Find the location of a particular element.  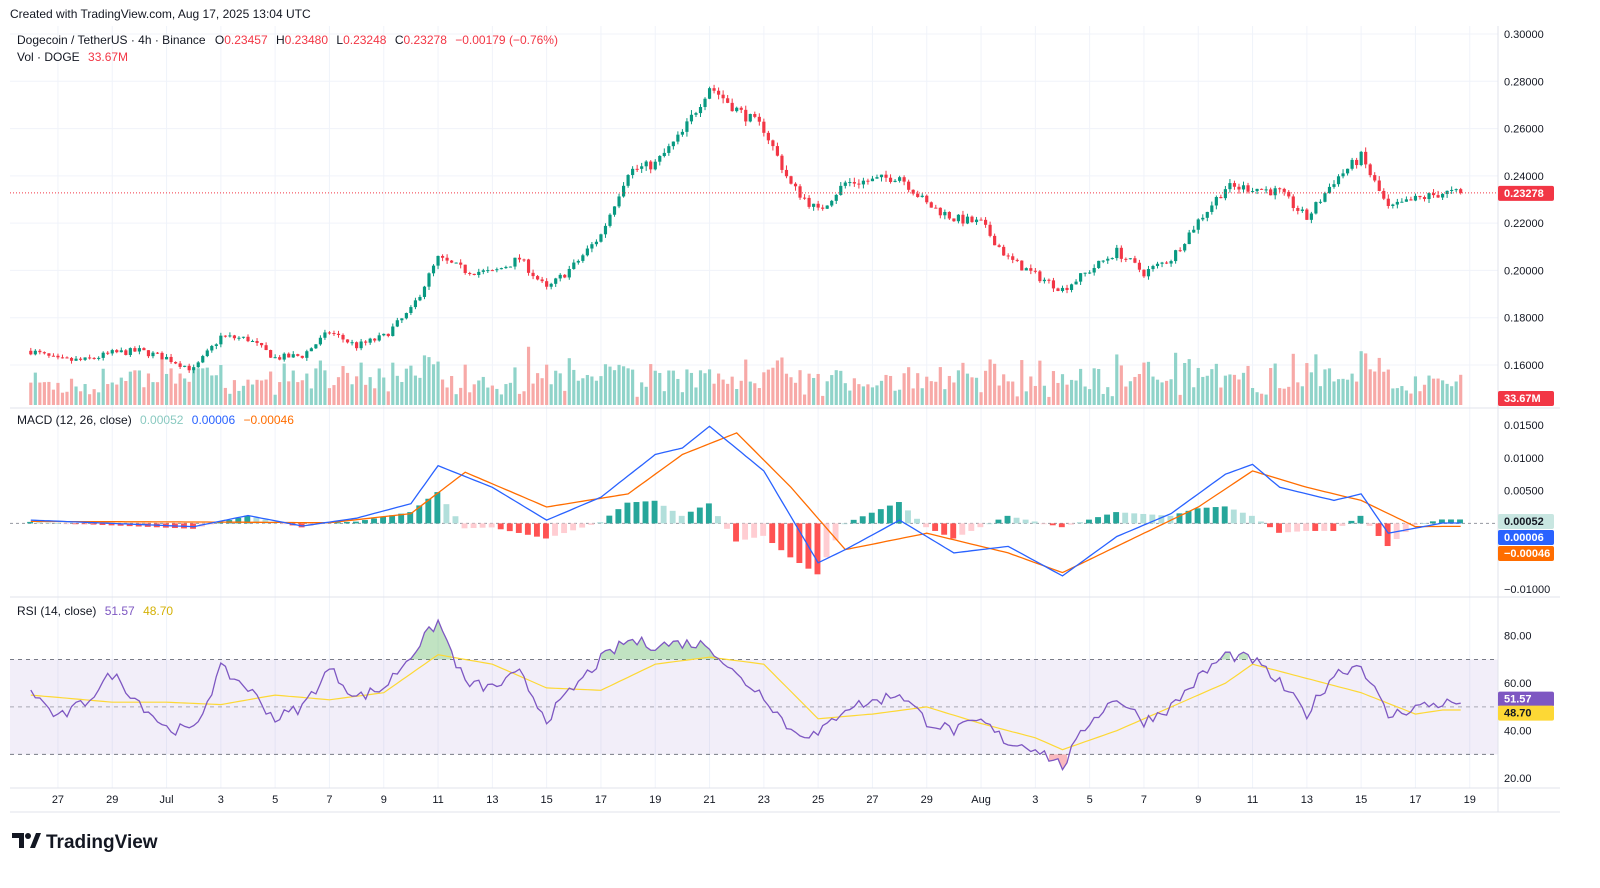

high-label: H is located at coordinates (280, 40).